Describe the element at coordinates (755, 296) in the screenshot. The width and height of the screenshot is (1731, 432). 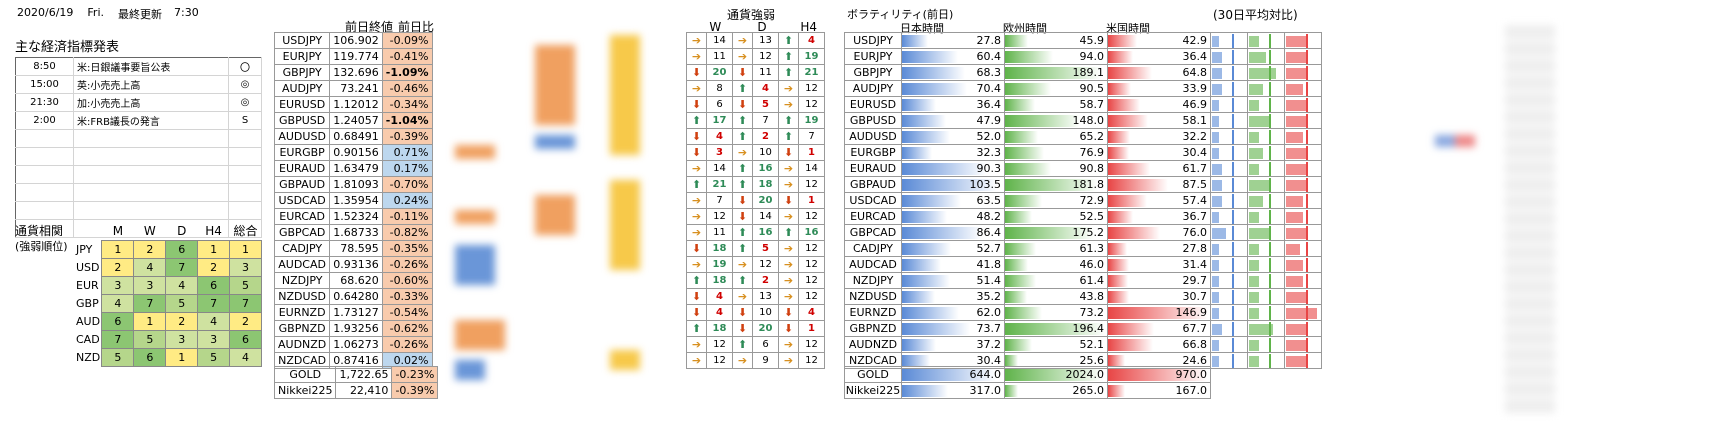
I see `strength-row: ⬇ 4 ➔ 13 ➔ 12` at that location.